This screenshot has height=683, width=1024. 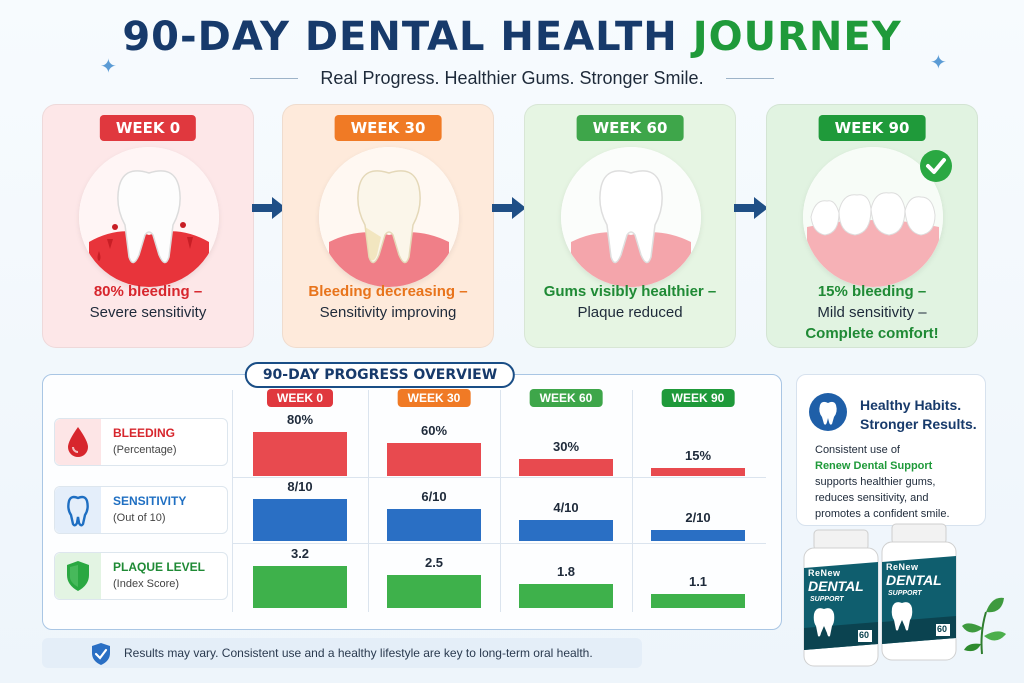 What do you see at coordinates (144, 433) in the screenshot?
I see `metric-name: BLEEDING` at bounding box center [144, 433].